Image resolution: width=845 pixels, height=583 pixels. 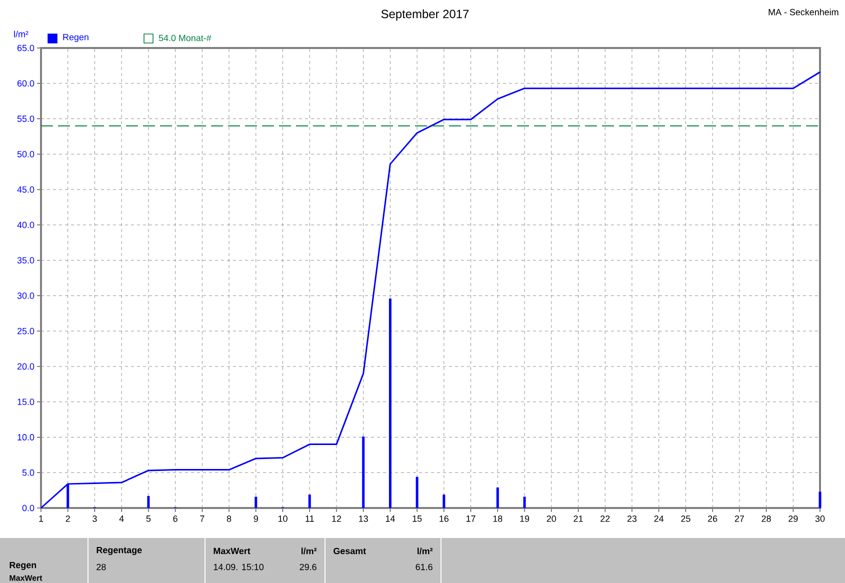 I want to click on y-tick-label: 45.0, so click(x=25, y=189).